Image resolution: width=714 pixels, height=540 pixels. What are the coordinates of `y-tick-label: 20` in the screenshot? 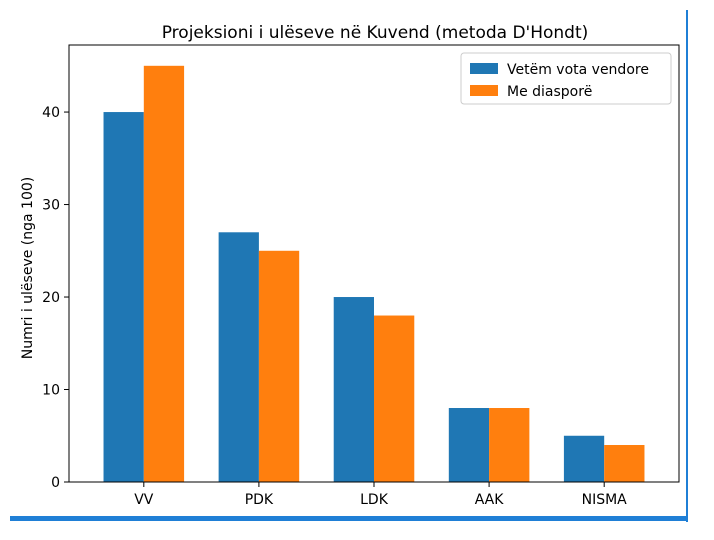 It's located at (51, 298).